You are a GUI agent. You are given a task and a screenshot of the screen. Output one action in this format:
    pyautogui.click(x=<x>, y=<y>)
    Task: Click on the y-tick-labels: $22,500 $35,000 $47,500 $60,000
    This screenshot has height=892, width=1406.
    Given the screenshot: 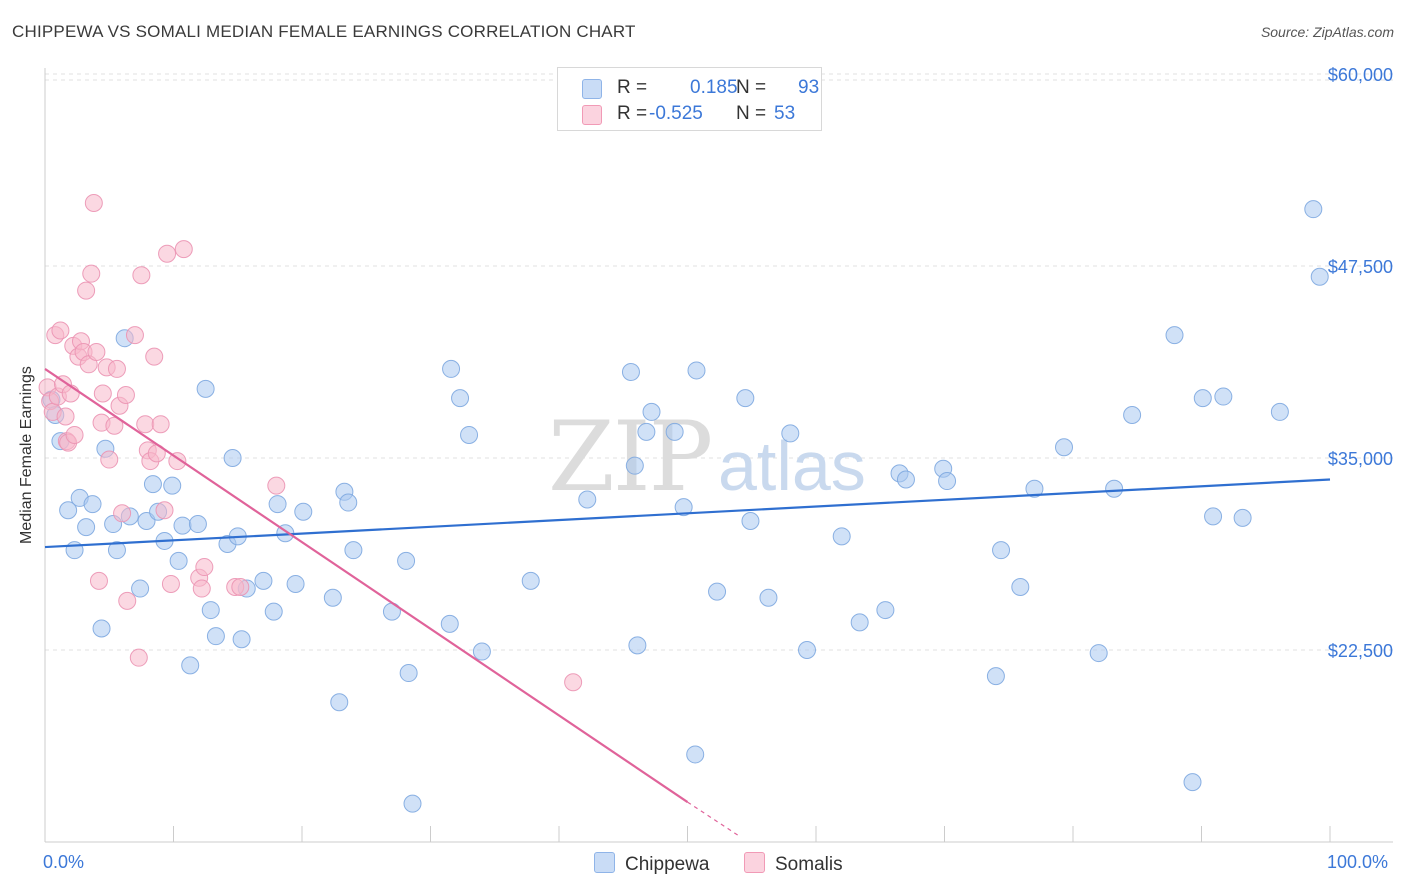 What is the action you would take?
    pyautogui.click(x=1360, y=363)
    